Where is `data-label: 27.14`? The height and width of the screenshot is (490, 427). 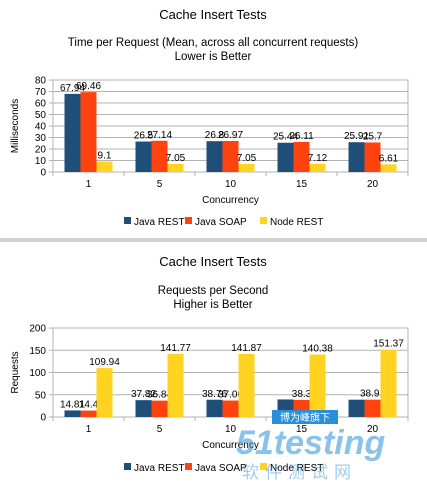
data-label: 27.14 is located at coordinates (159, 135).